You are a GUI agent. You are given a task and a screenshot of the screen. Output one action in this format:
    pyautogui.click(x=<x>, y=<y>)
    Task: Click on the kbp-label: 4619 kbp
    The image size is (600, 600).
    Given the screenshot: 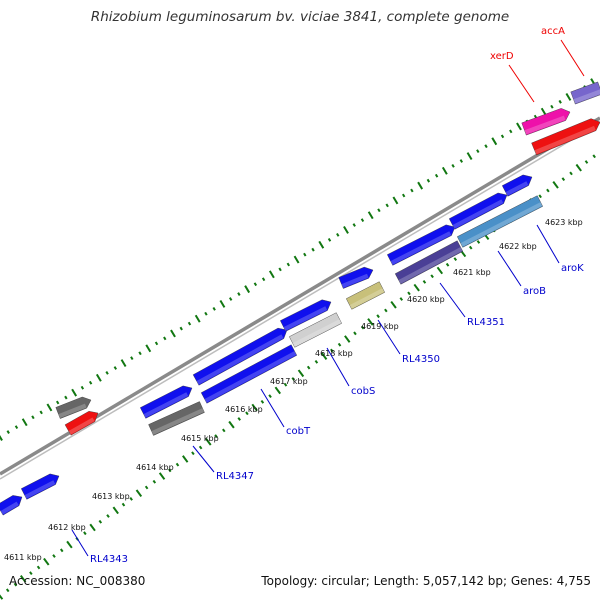 What is the action you would take?
    pyautogui.click(x=380, y=326)
    